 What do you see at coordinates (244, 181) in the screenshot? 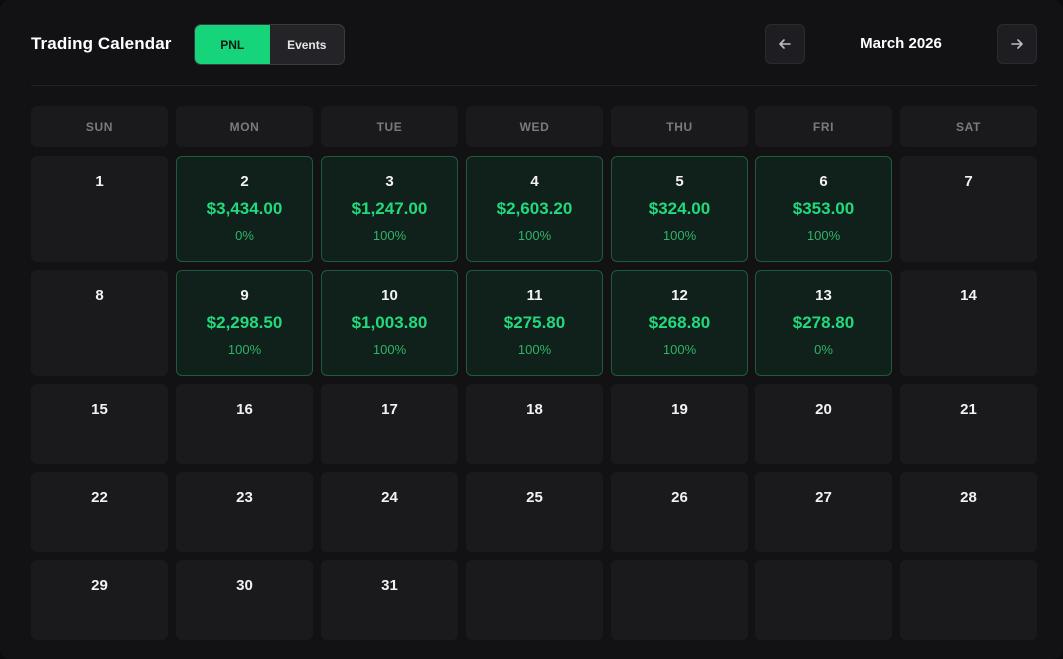
I see `day-number: 2` at bounding box center [244, 181].